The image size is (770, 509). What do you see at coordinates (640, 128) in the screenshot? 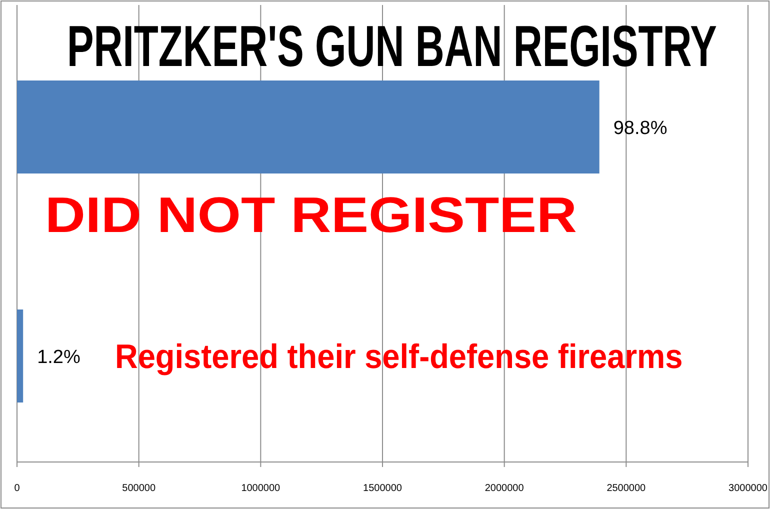
I see `annotation: 98.8%` at bounding box center [640, 128].